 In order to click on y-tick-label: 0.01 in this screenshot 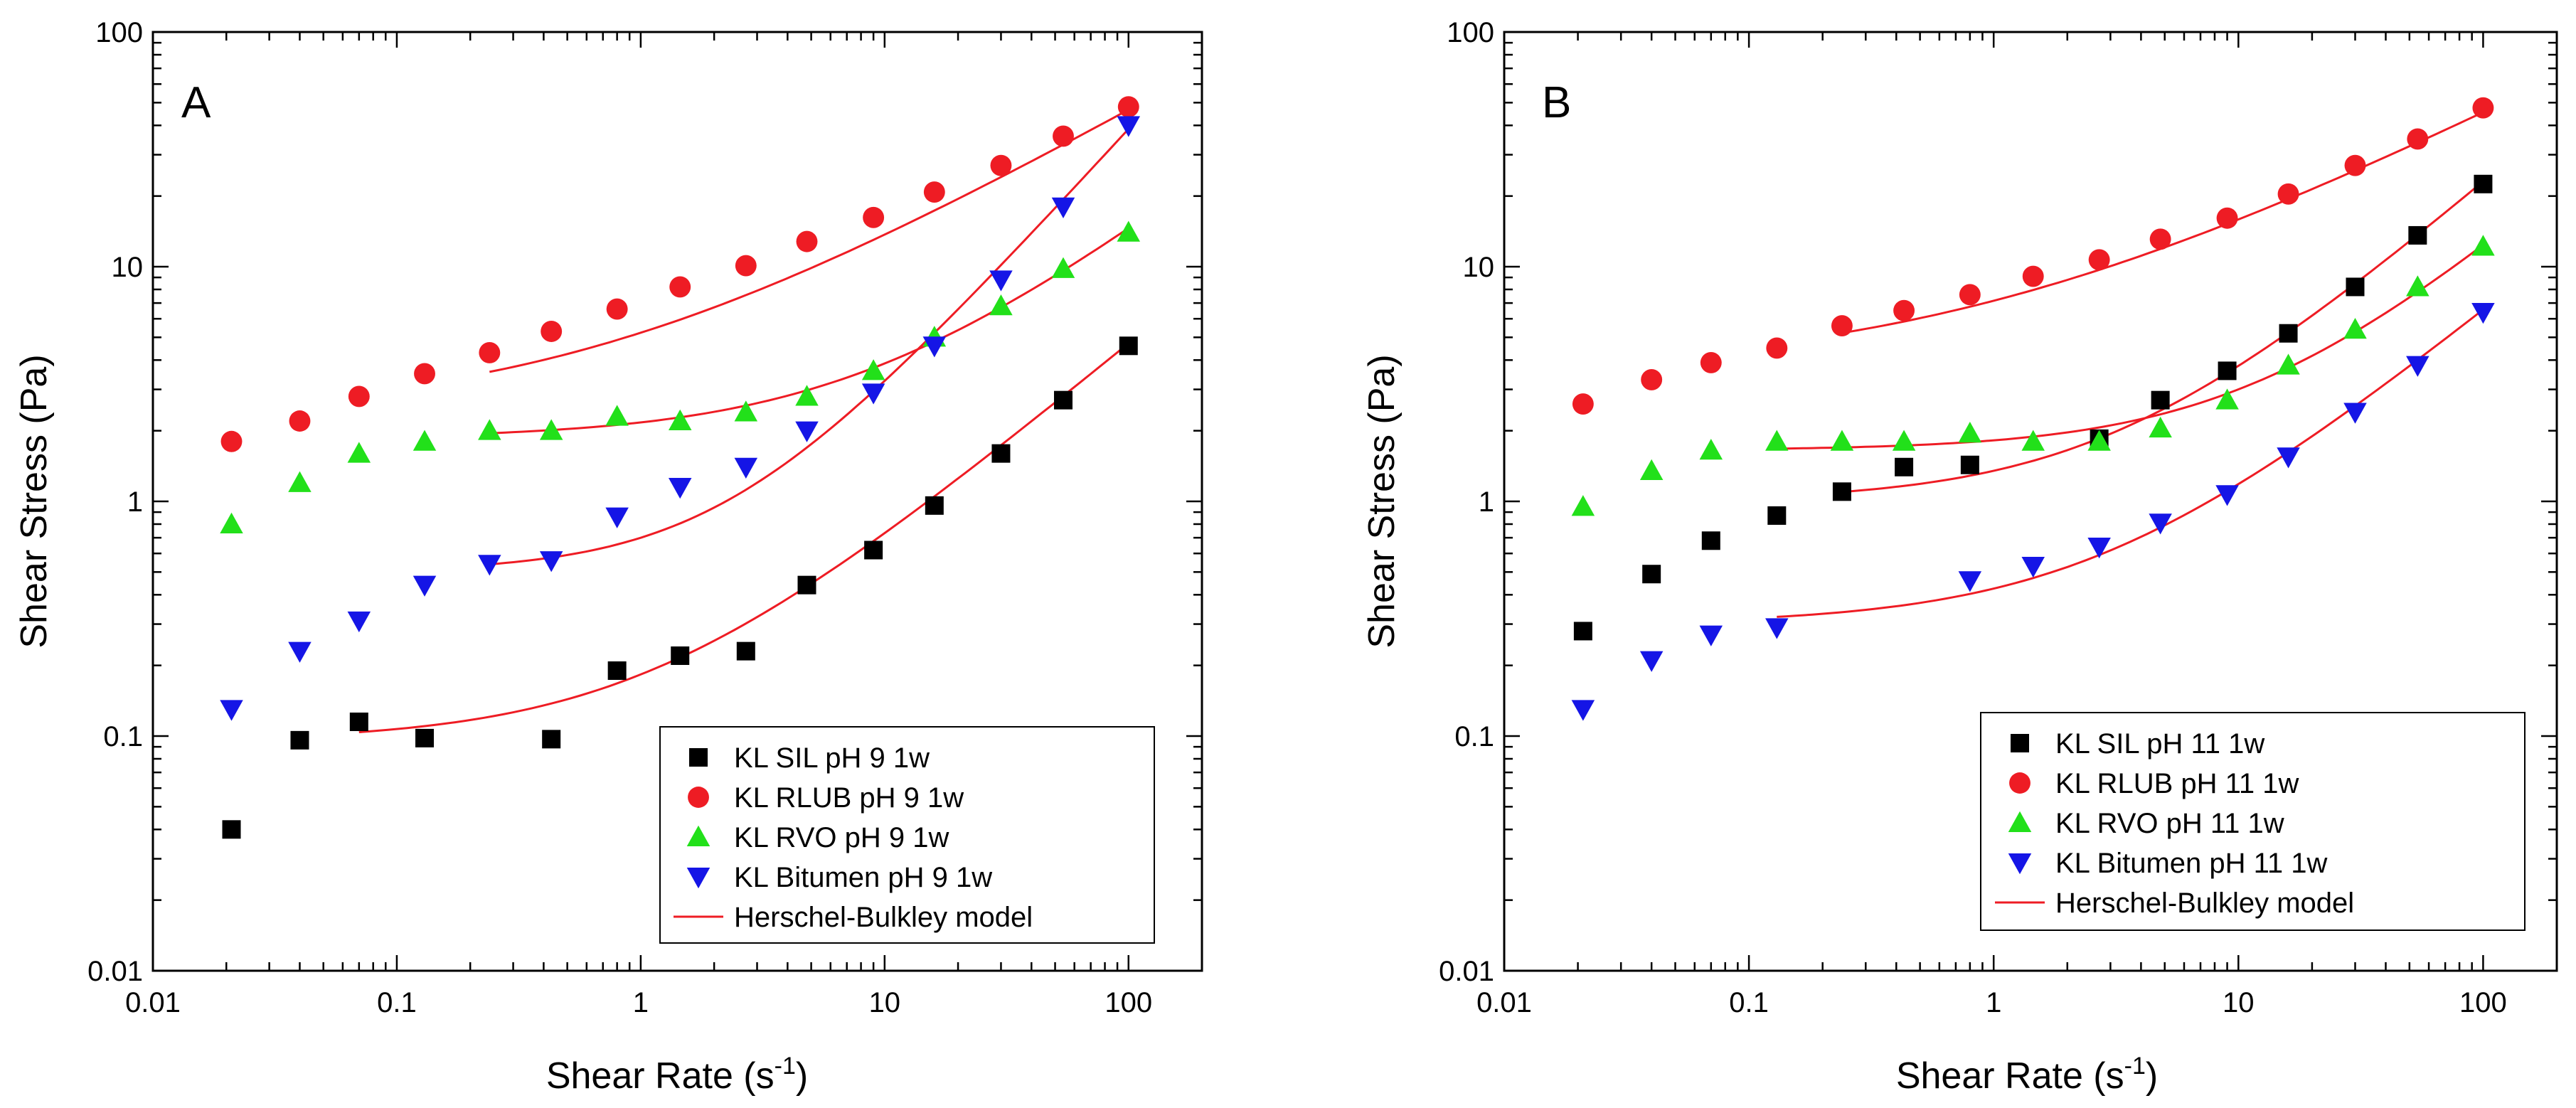, I will do `click(1466, 971)`.